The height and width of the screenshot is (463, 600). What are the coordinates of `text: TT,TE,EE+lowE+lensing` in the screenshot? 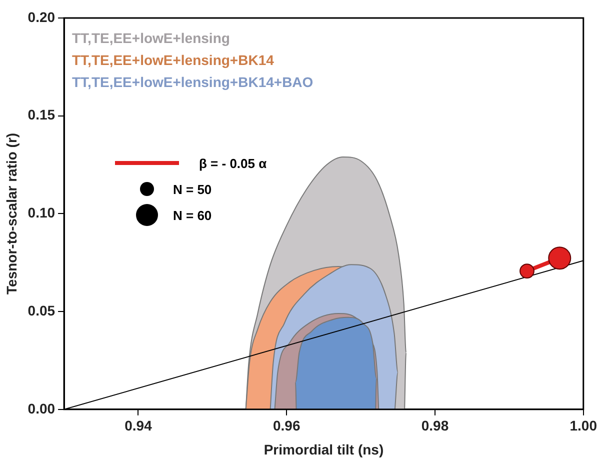 It's located at (151, 38).